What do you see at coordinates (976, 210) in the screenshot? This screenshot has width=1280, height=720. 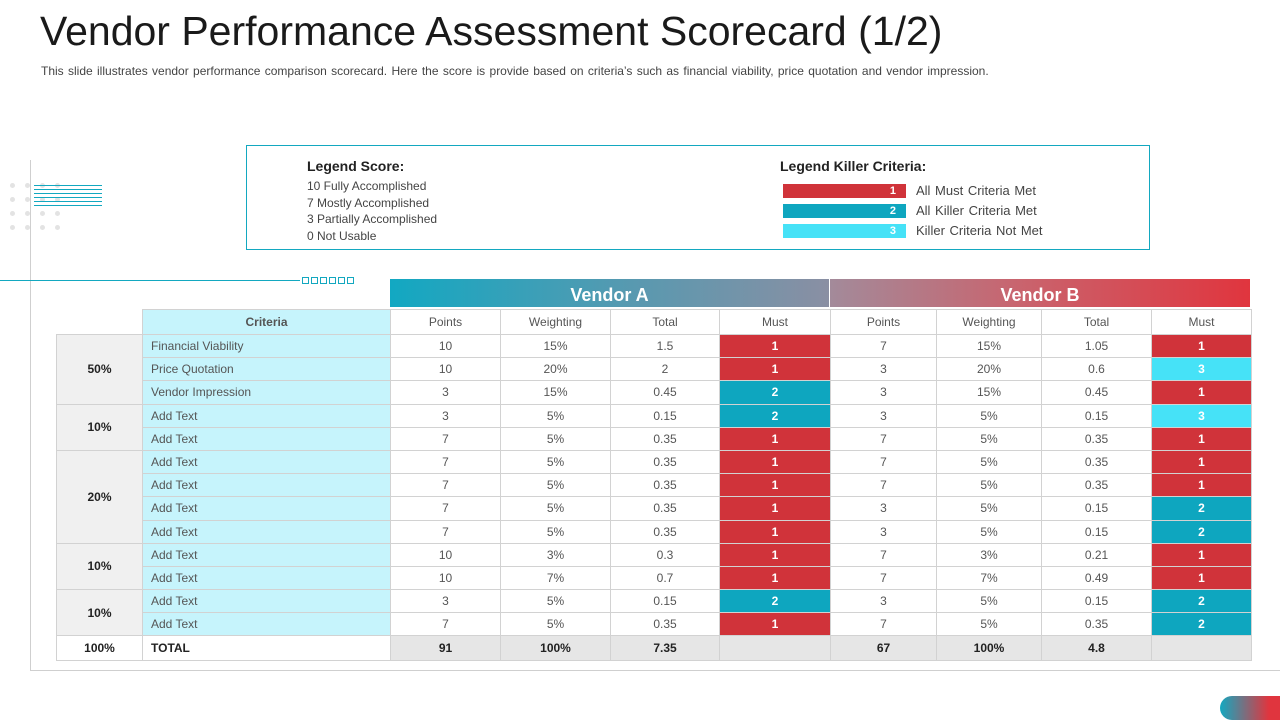 I see `legend-killer-label: All Killer Criteria Met` at bounding box center [976, 210].